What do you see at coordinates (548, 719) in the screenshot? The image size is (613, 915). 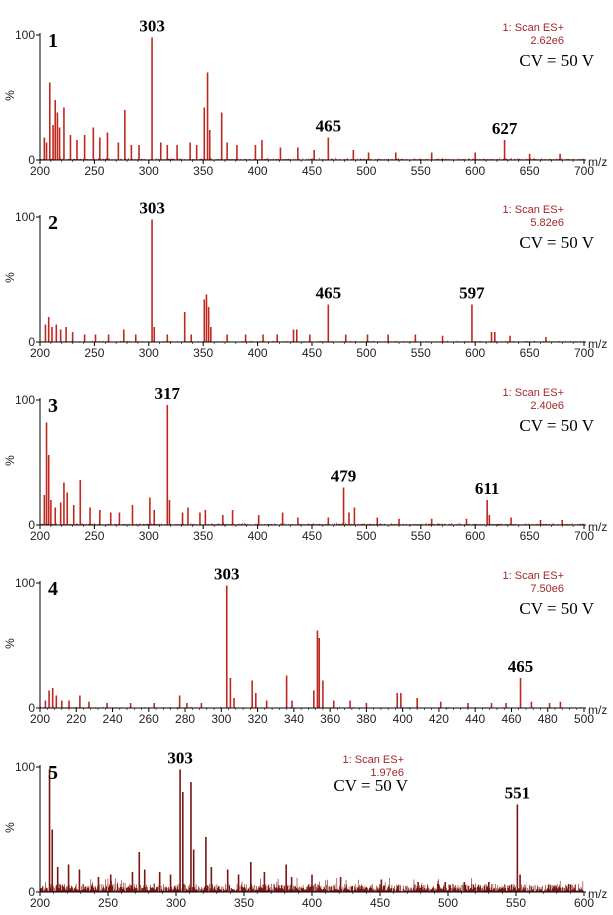 I see `x-tick-label: 480` at bounding box center [548, 719].